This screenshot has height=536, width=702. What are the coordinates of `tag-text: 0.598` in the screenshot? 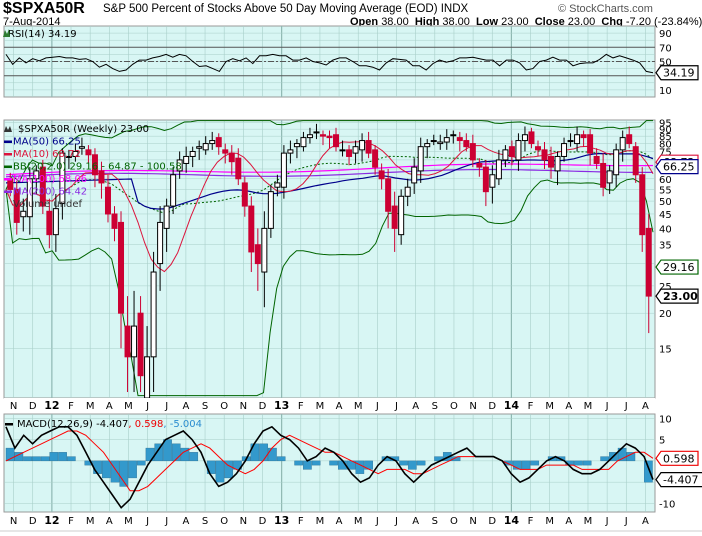 It's located at (679, 458).